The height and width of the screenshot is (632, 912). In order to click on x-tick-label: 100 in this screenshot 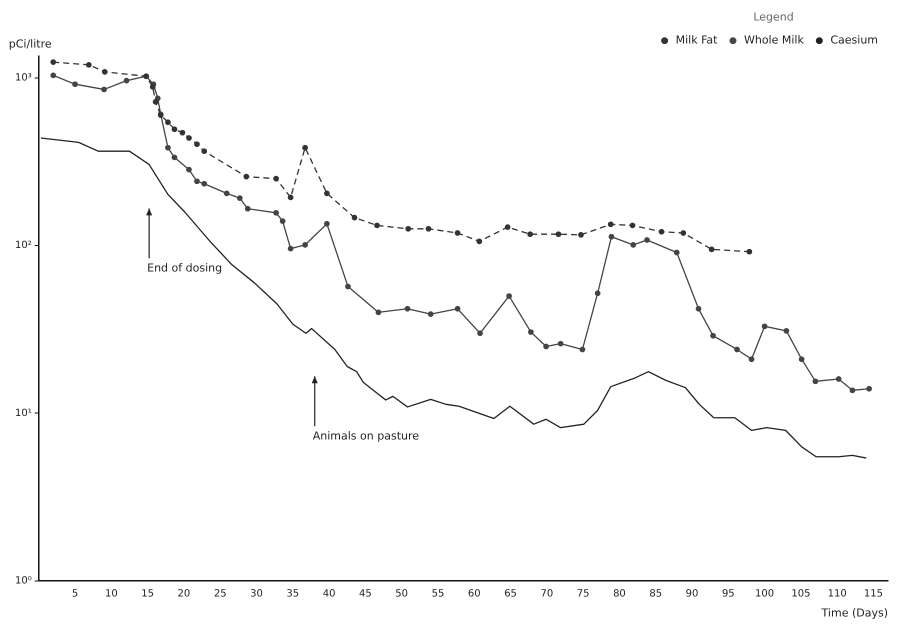, I will do `click(764, 594)`.